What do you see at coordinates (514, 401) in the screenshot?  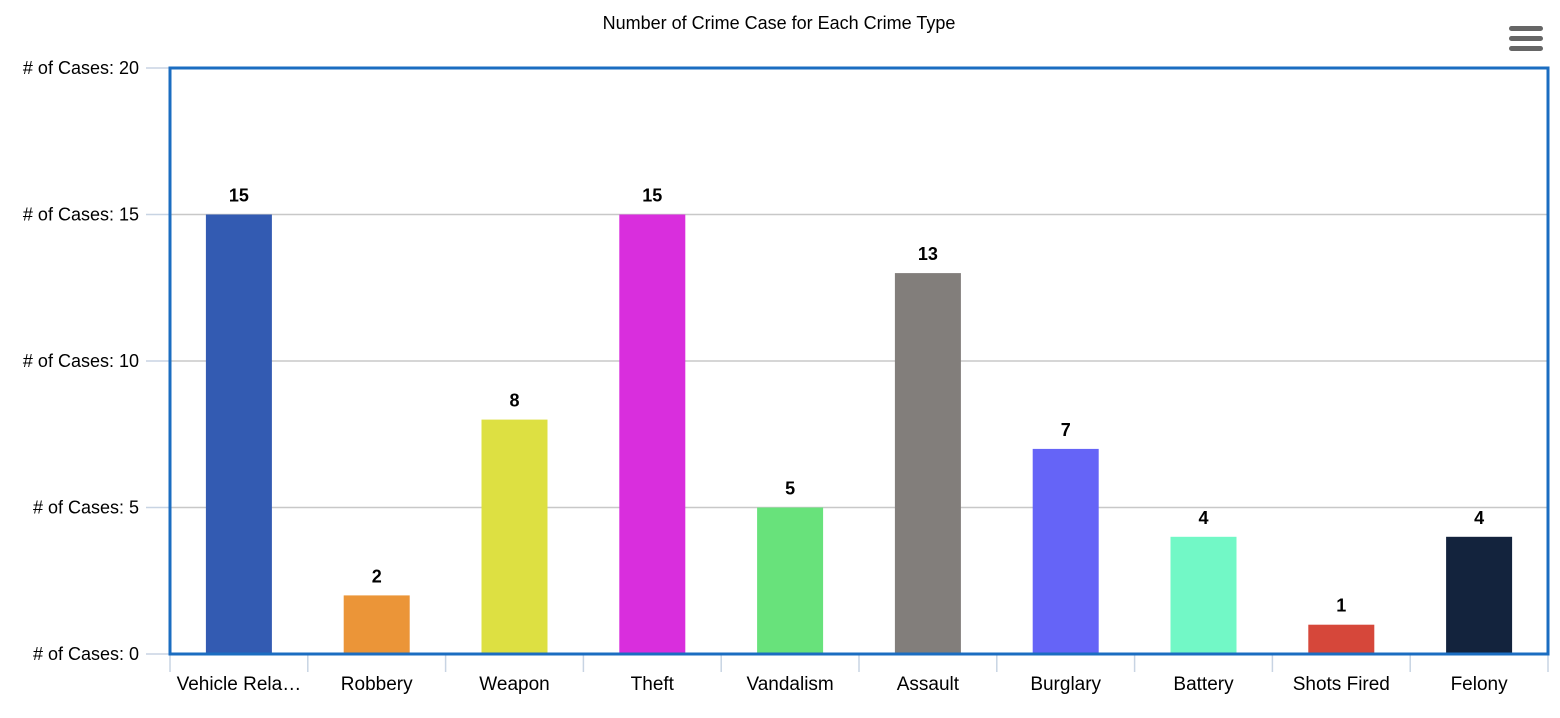 I see `data-label: 8` at bounding box center [514, 401].